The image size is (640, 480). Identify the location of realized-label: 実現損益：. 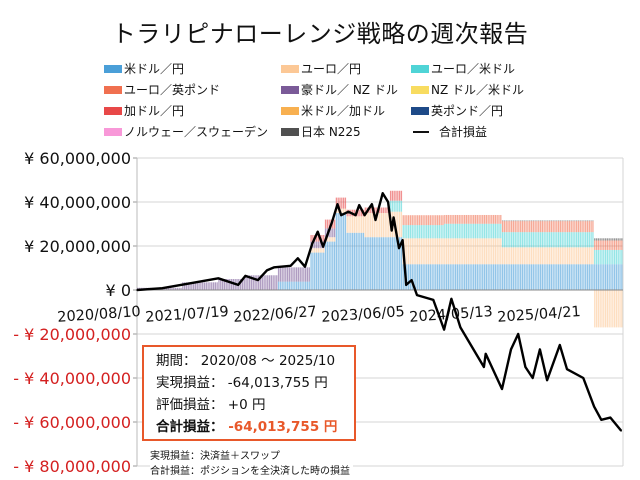
(190, 383).